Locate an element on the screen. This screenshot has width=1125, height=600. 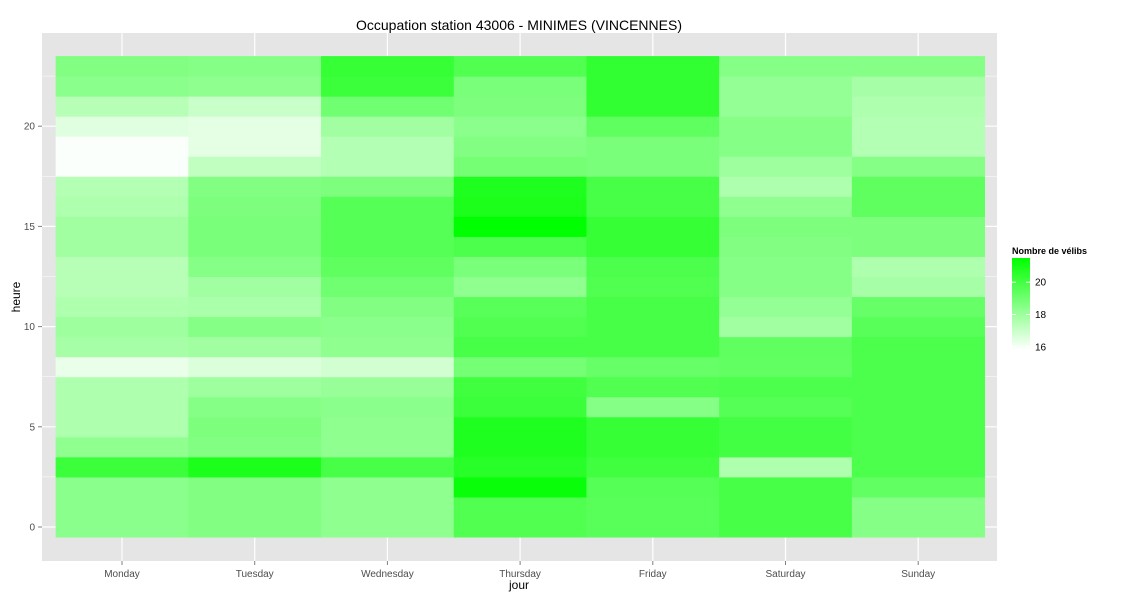
legend-tick-label: 20 is located at coordinates (1041, 283).